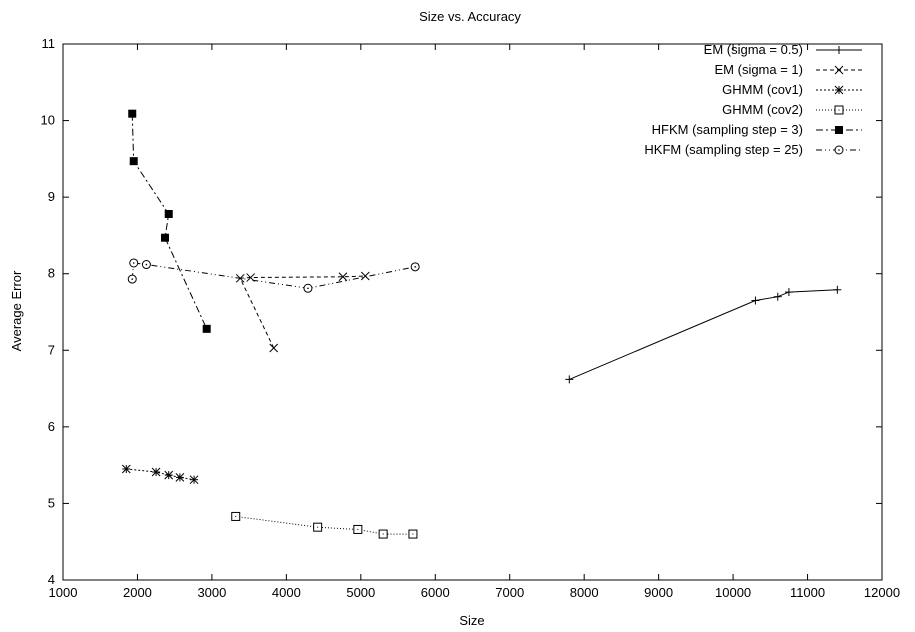 This screenshot has height=632, width=915. Describe the element at coordinates (470, 16) in the screenshot. I see `chart-title: Size vs. Accuracy` at that location.